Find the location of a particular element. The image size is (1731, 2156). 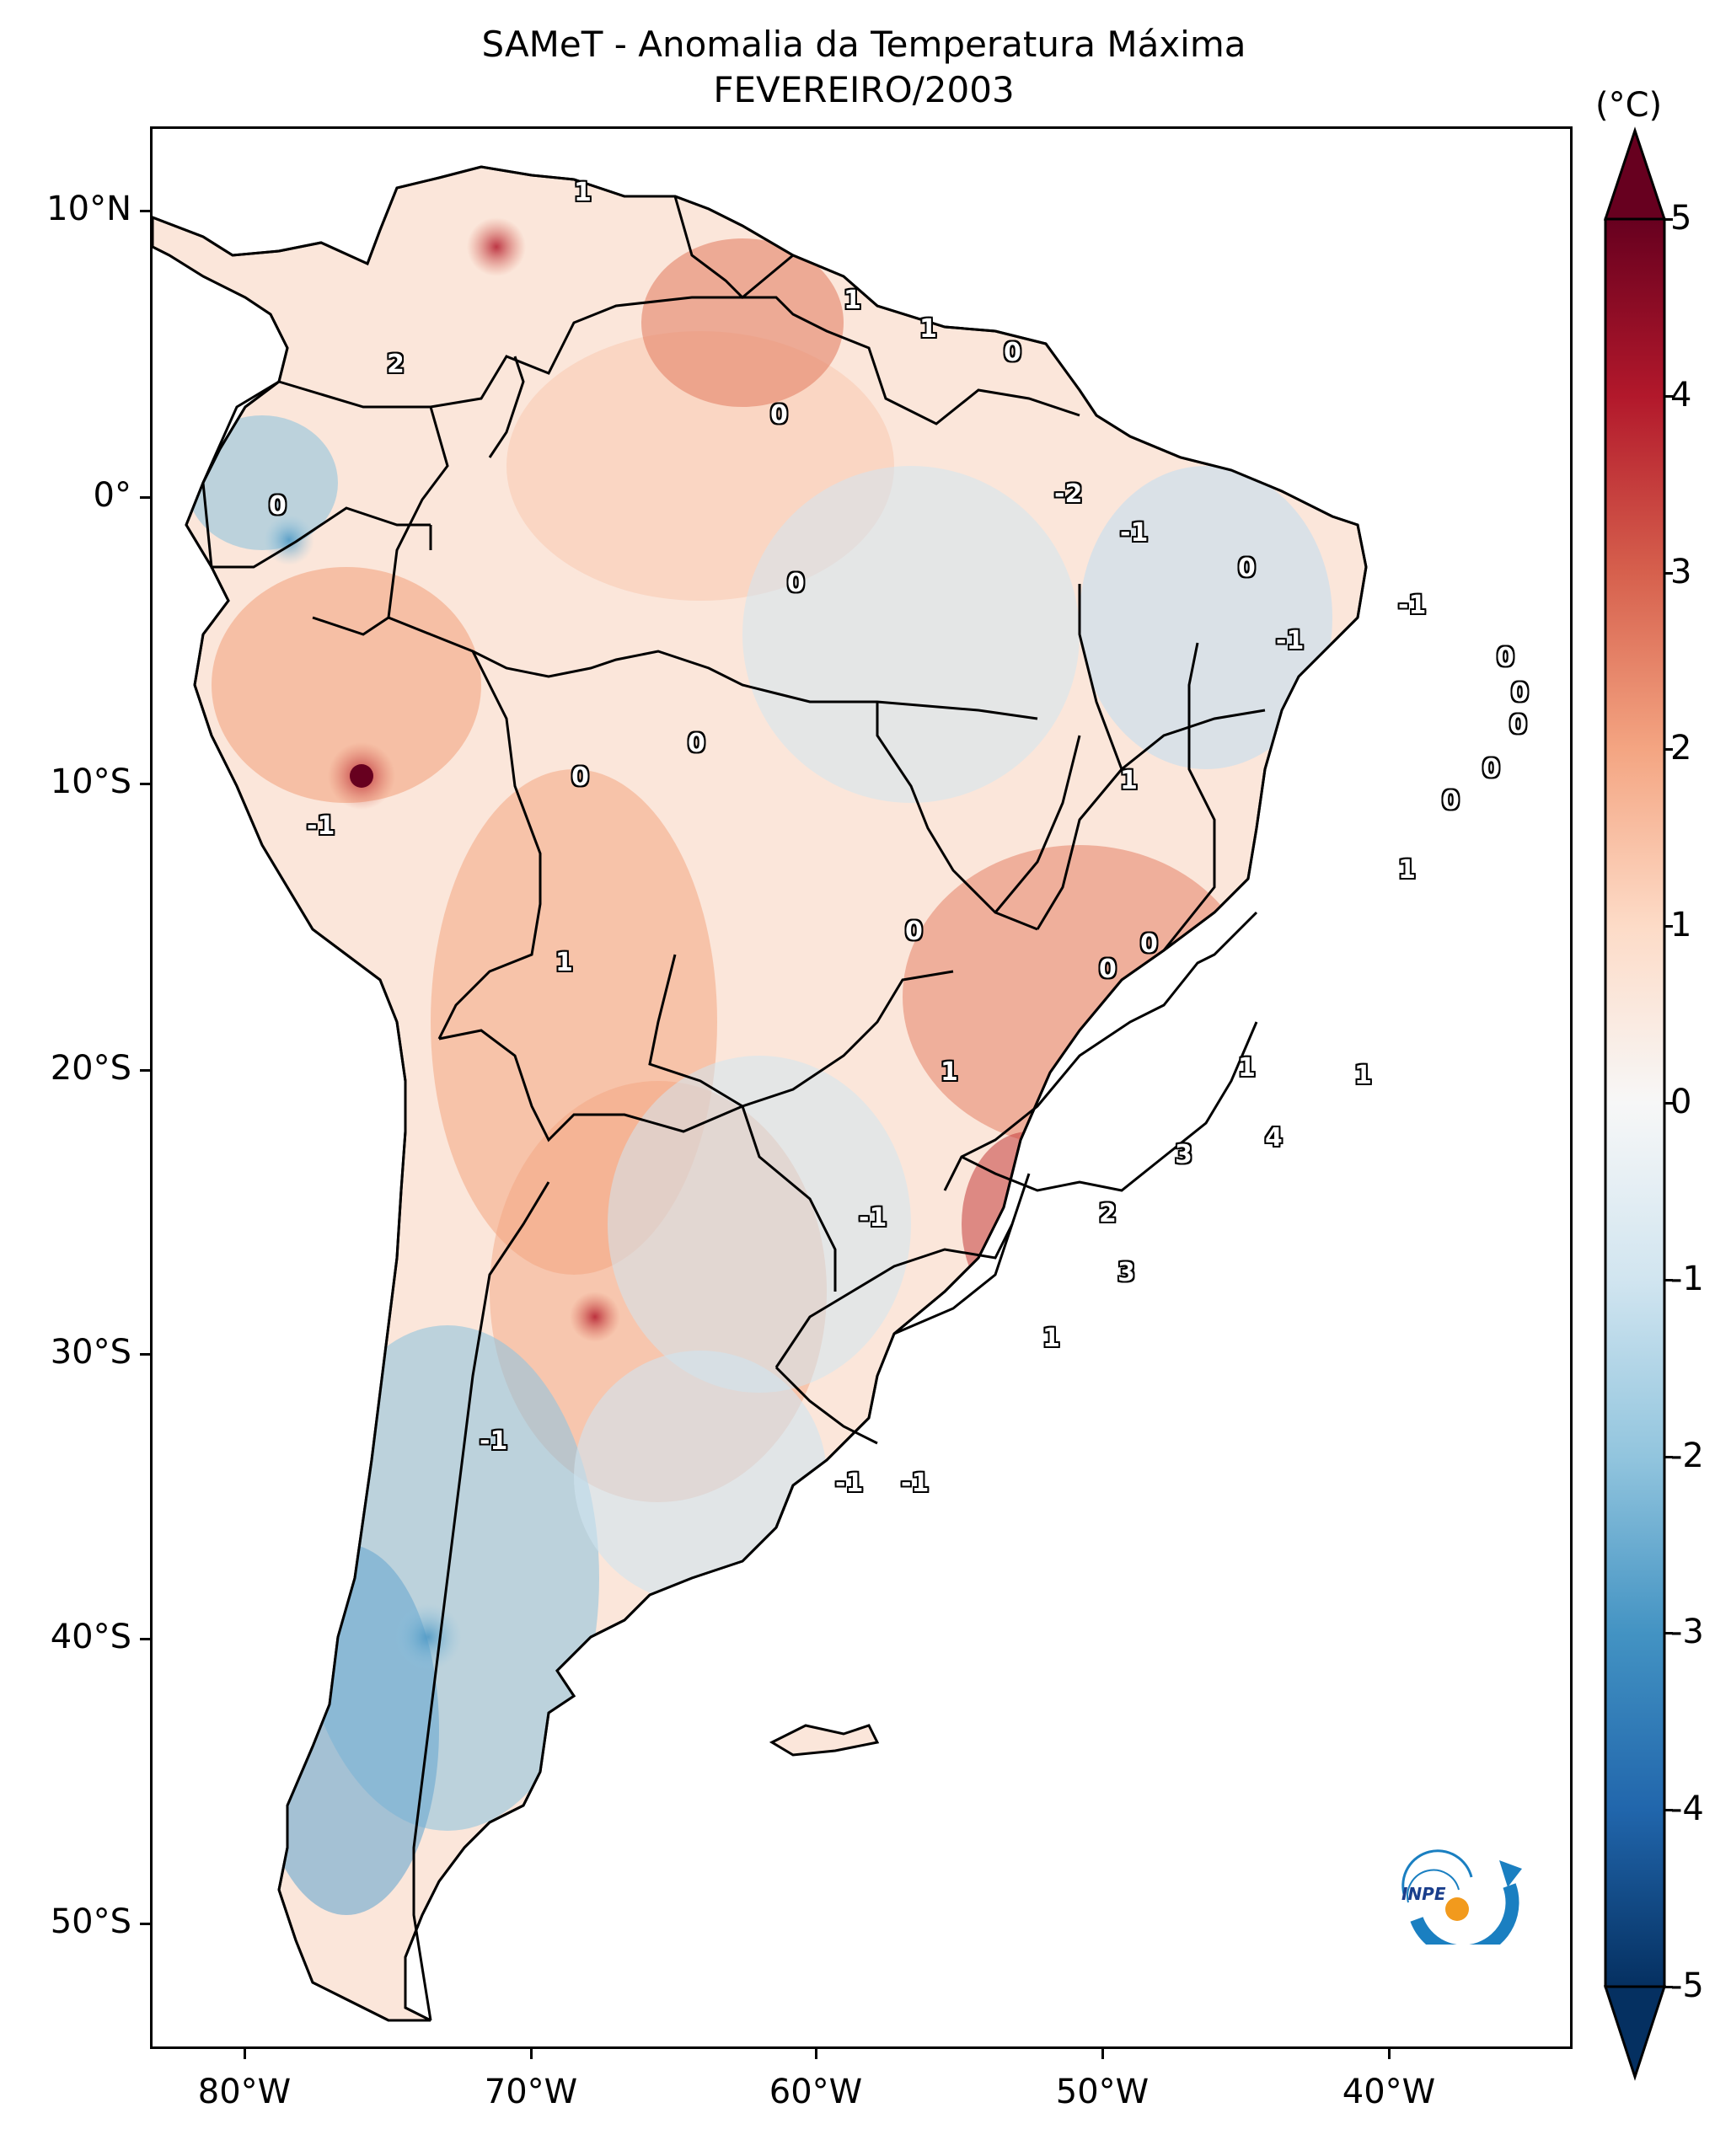

colorbar-extend-min is located at coordinates (1635, 2033).